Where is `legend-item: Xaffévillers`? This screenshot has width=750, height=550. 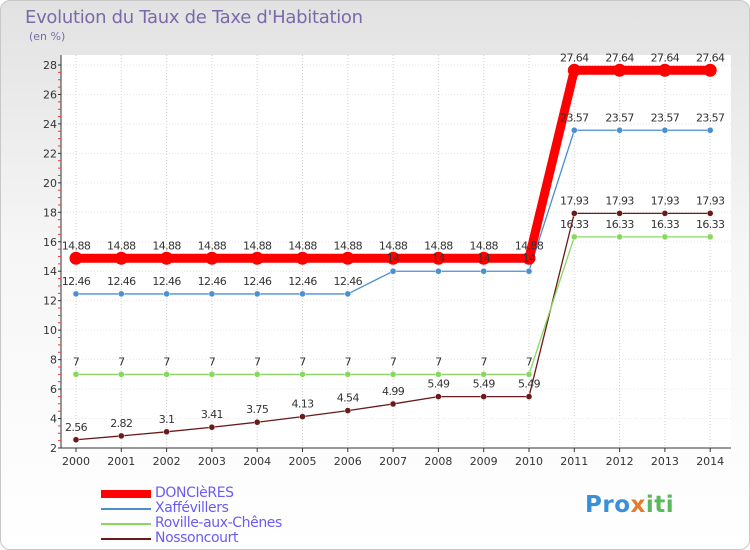 legend-item: Xaffévillers is located at coordinates (231, 508).